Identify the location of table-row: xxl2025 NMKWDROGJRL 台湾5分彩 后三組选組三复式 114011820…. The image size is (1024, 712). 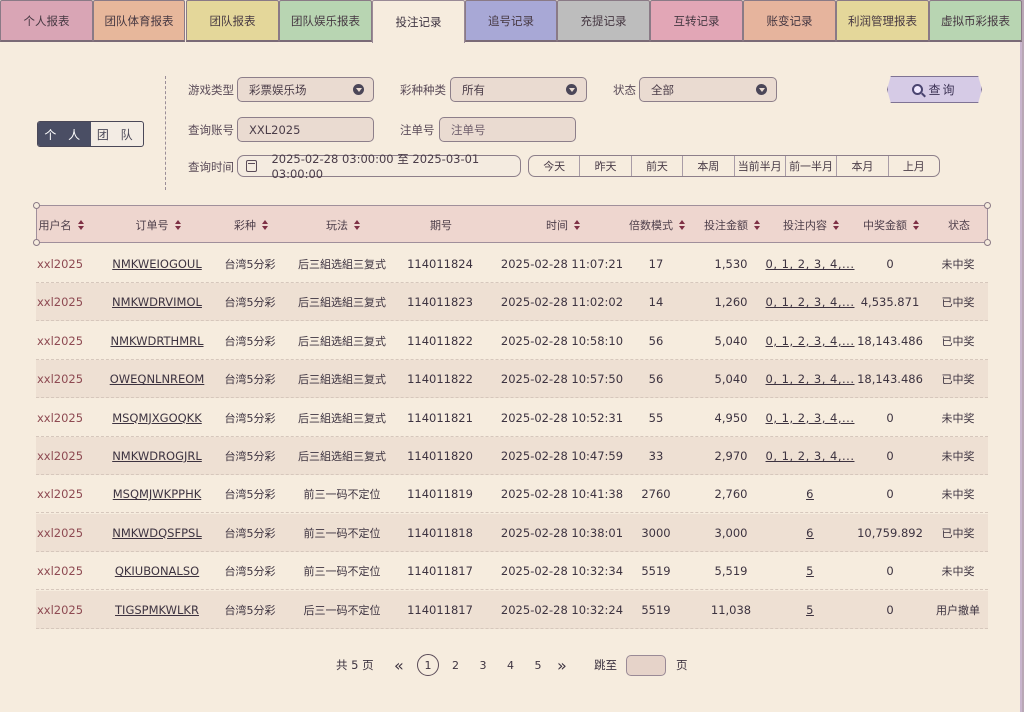
(512, 456).